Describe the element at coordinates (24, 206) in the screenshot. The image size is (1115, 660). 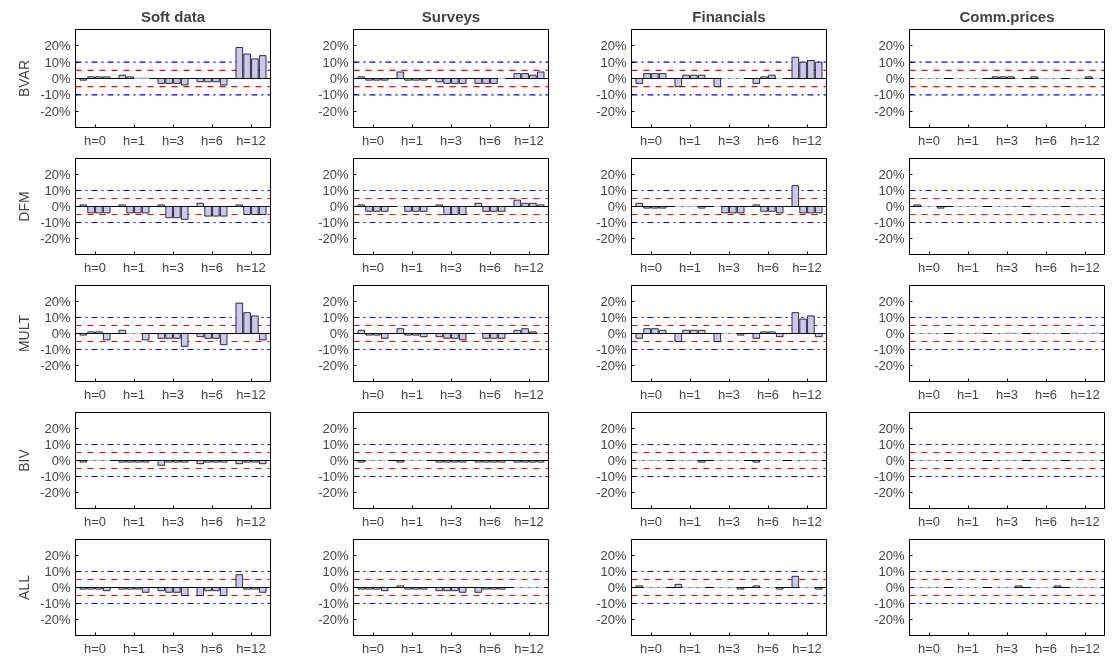
I see `y-axis-title: DFM` at that location.